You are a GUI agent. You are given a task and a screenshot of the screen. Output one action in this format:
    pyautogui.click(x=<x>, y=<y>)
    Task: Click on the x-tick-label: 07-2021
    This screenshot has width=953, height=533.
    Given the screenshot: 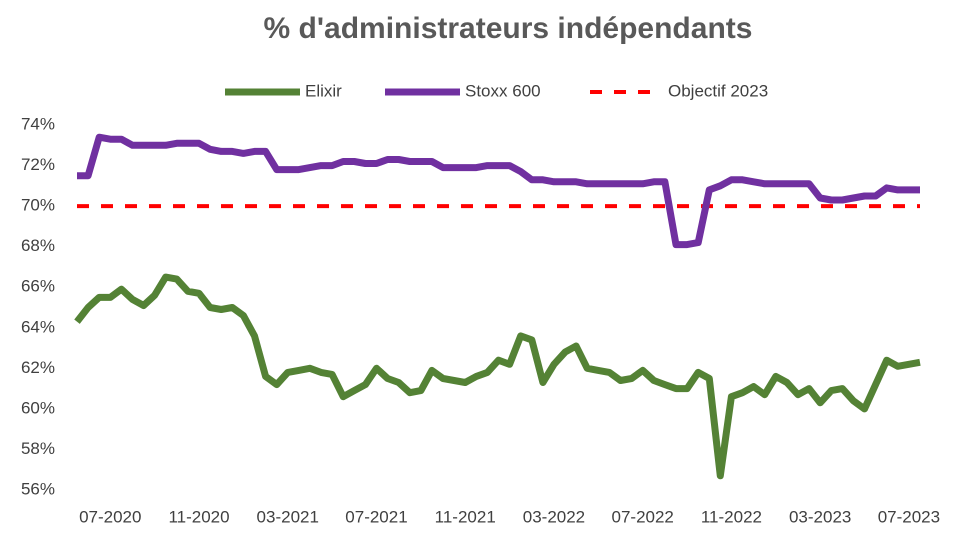 What is the action you would take?
    pyautogui.click(x=376, y=516)
    